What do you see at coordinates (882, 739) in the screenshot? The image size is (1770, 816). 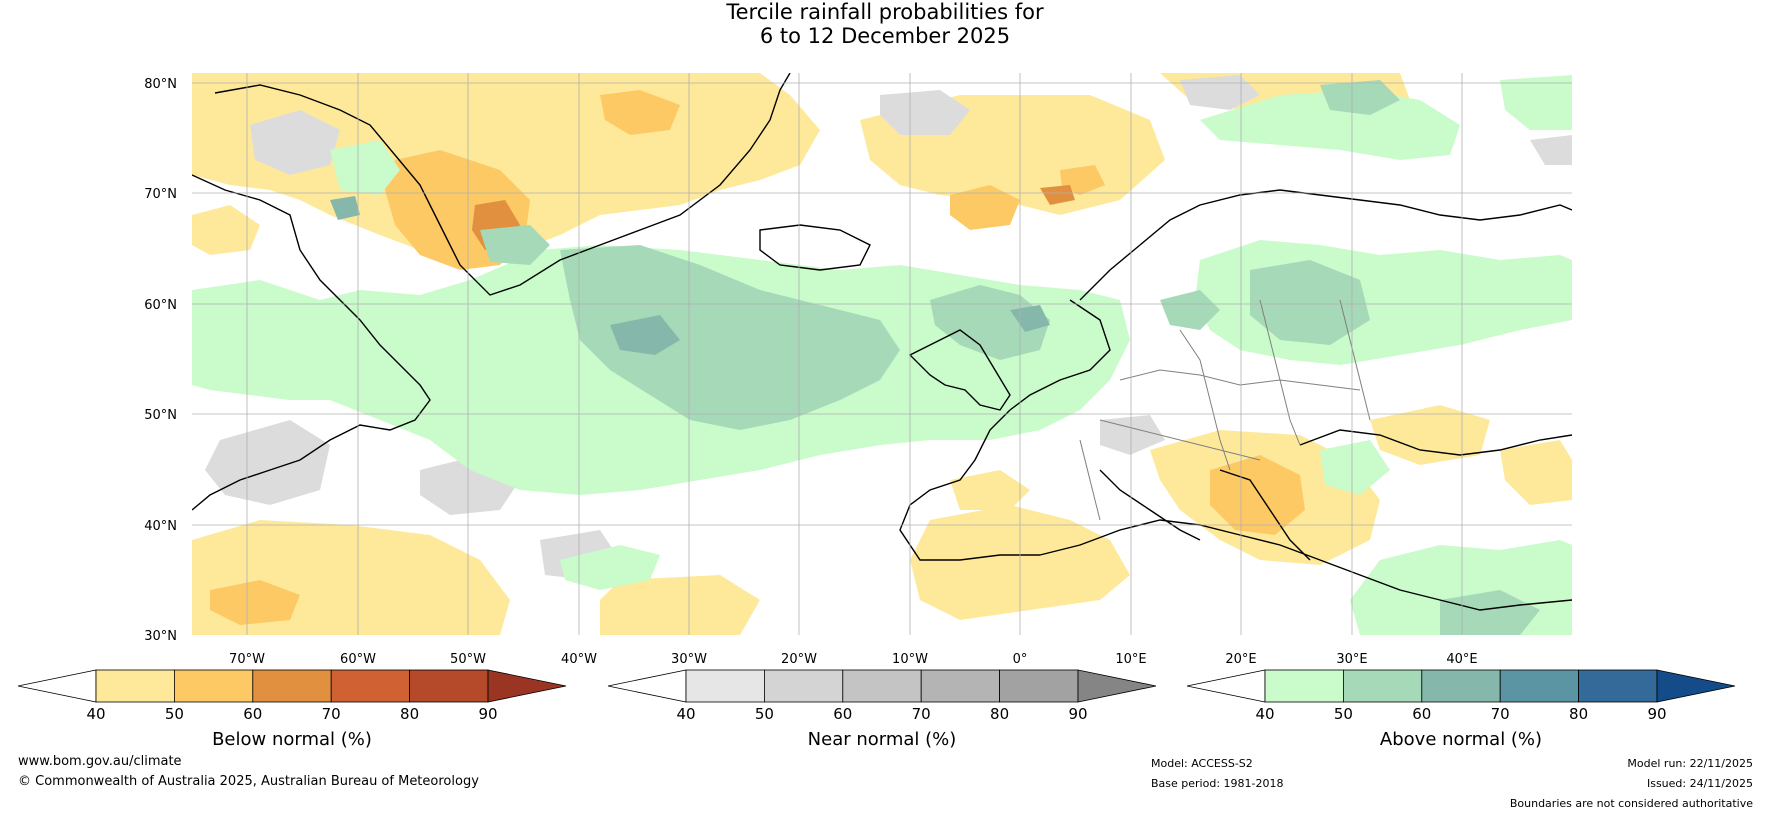 I see `colorbar-label: Near normal (%)` at bounding box center [882, 739].